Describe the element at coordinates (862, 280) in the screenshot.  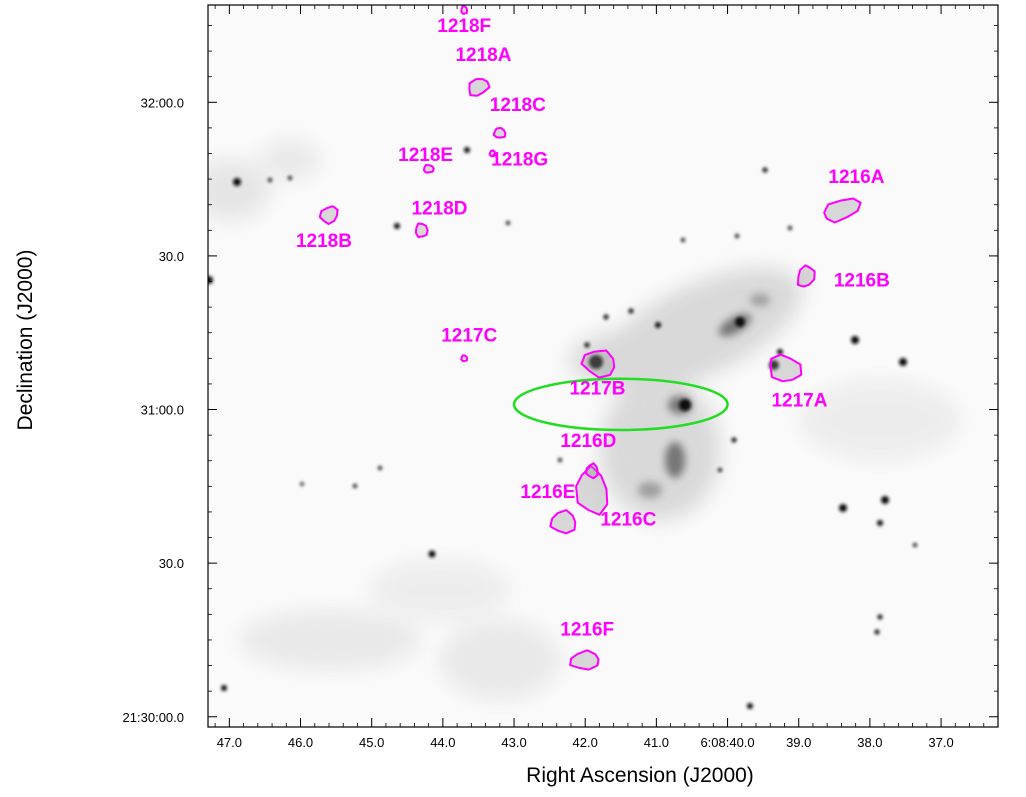
I see `label-1216b: 1216B` at that location.